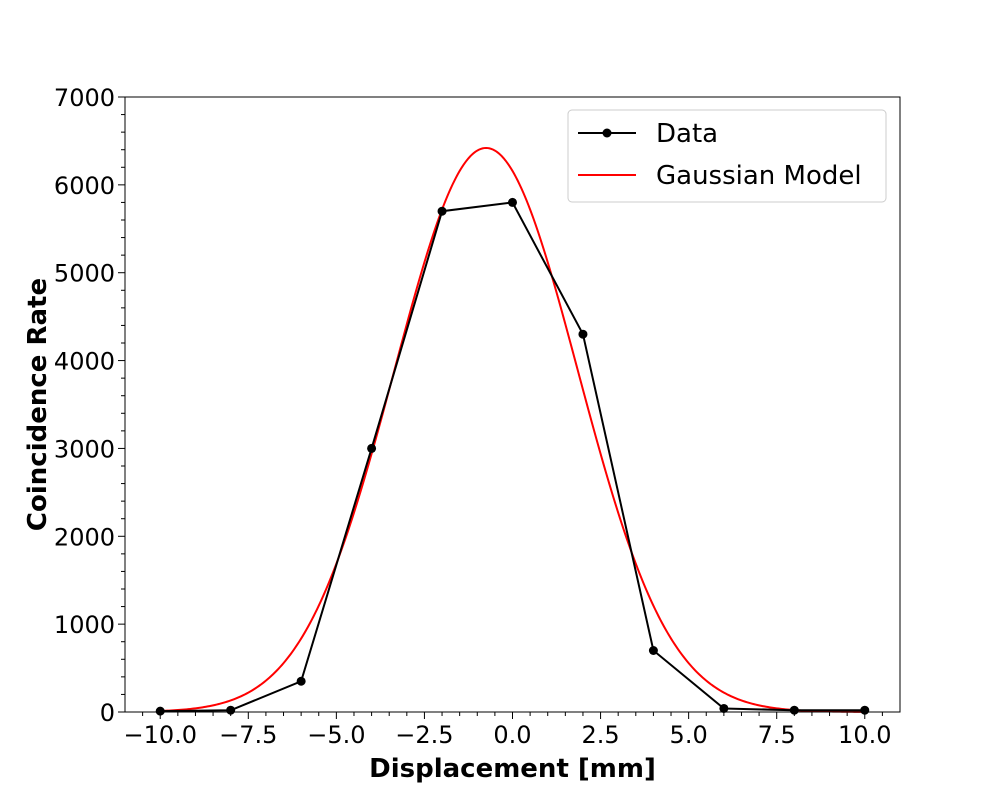 The width and height of the screenshot is (1000, 800). I want to click on x-tick-label: 7.5, so click(777, 735).